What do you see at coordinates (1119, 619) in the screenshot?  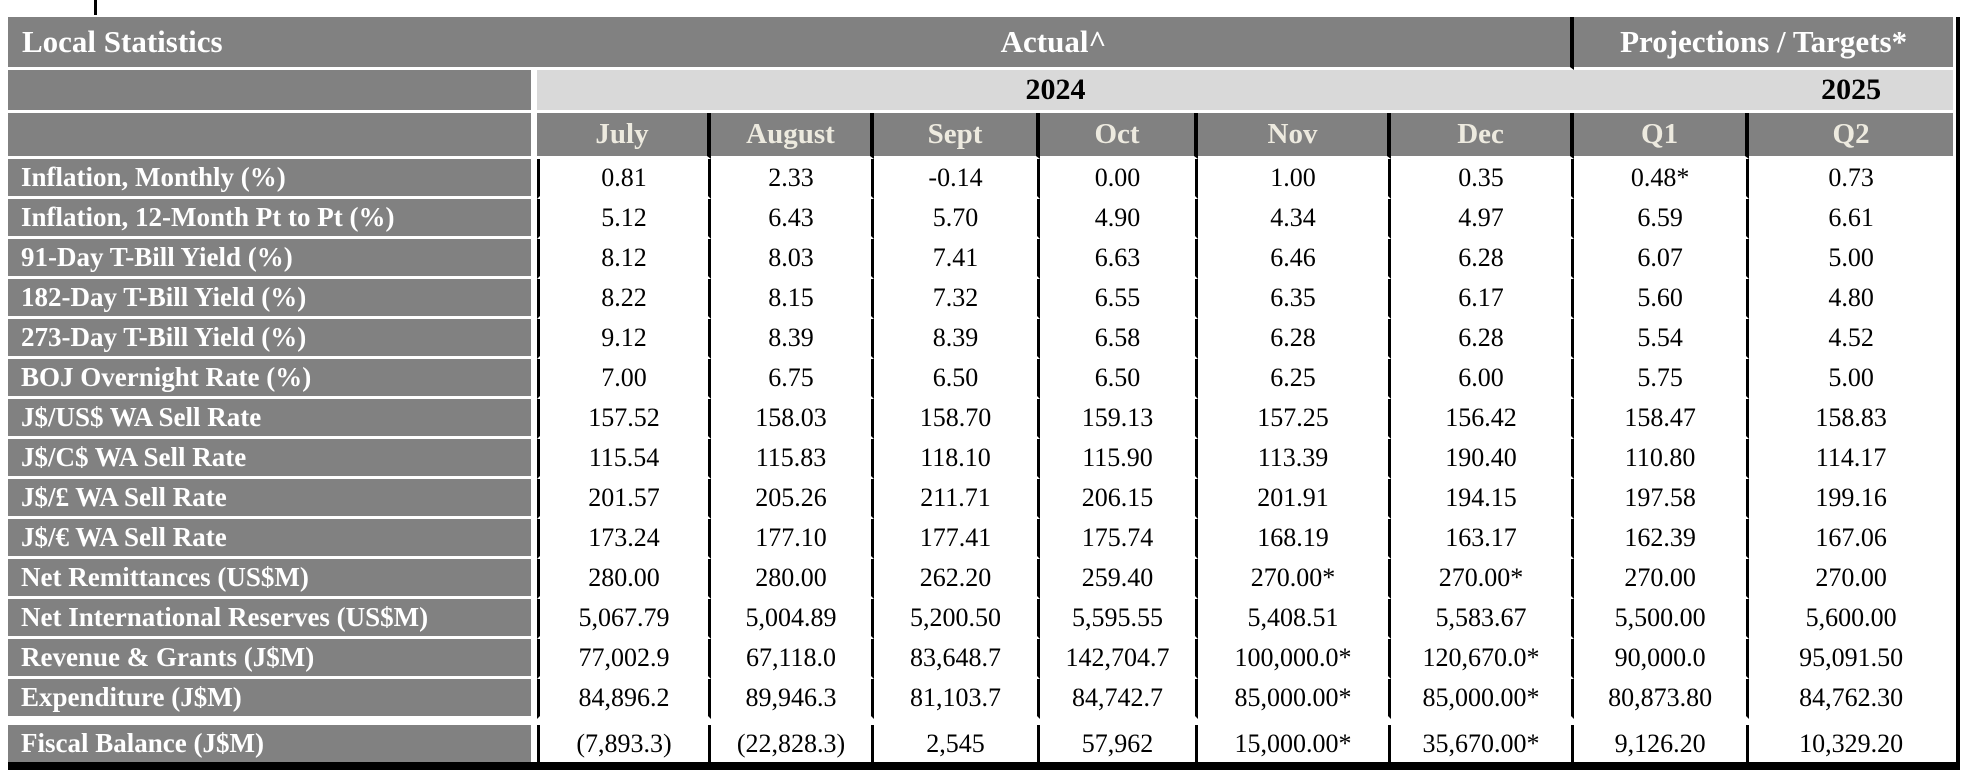 I see `data-cell: 5,595.55` at bounding box center [1119, 619].